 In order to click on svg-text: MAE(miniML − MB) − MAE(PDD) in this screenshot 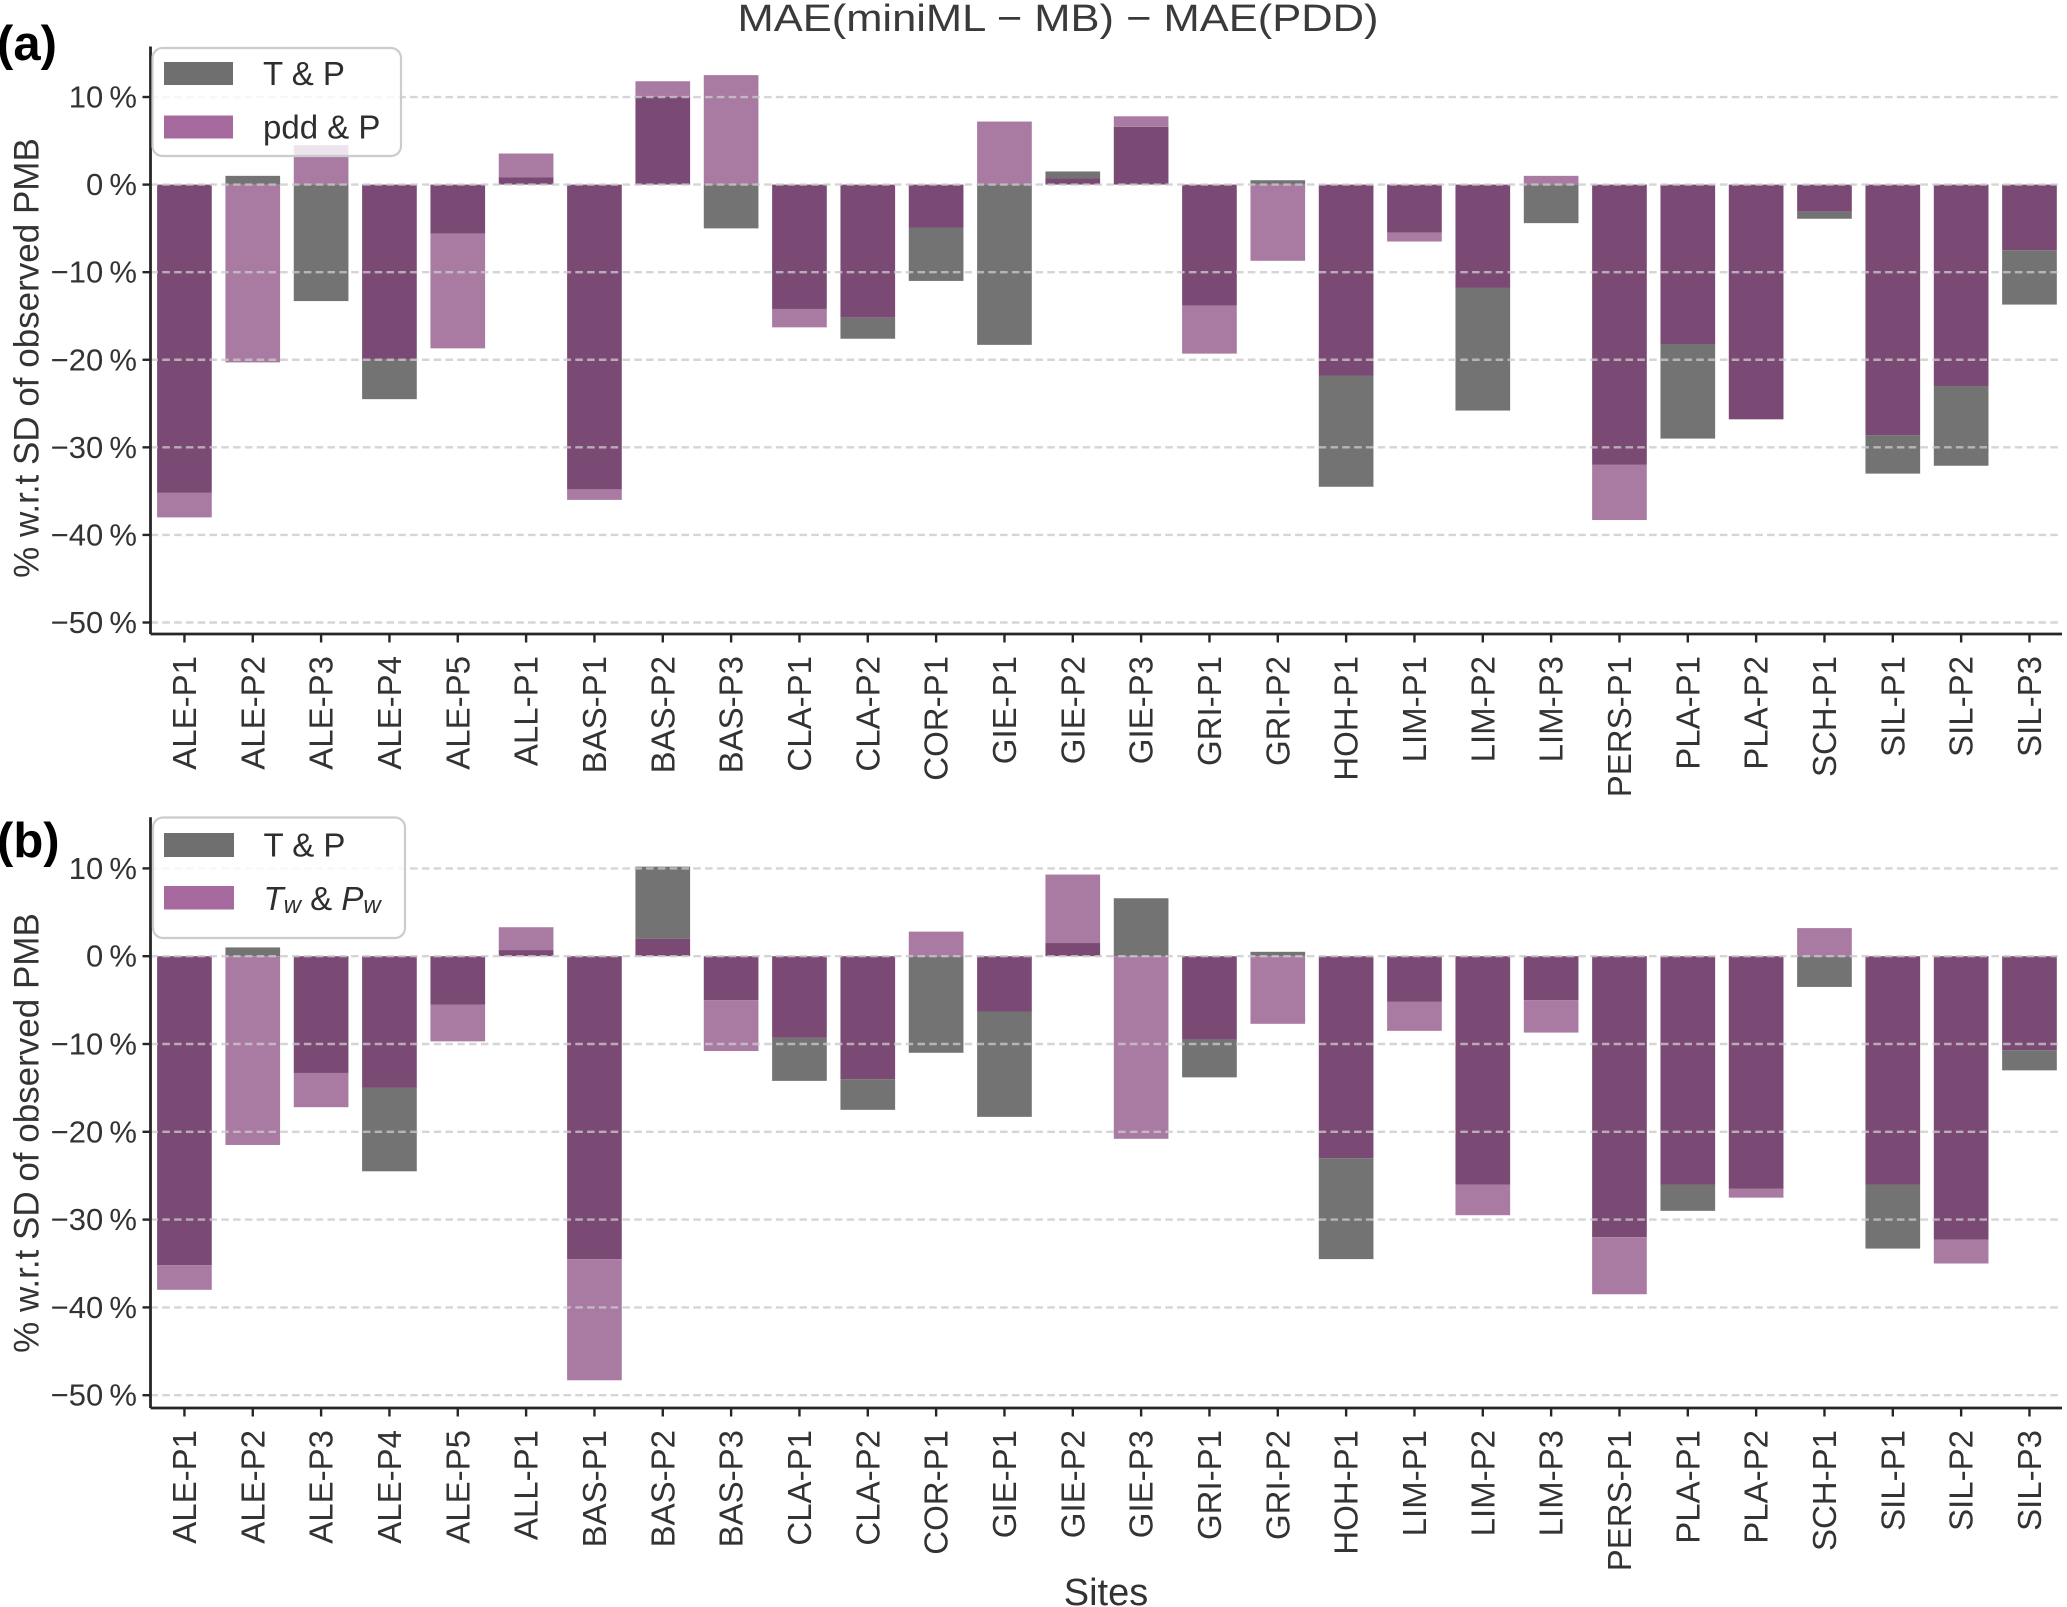, I will do `click(1058, 20)`.